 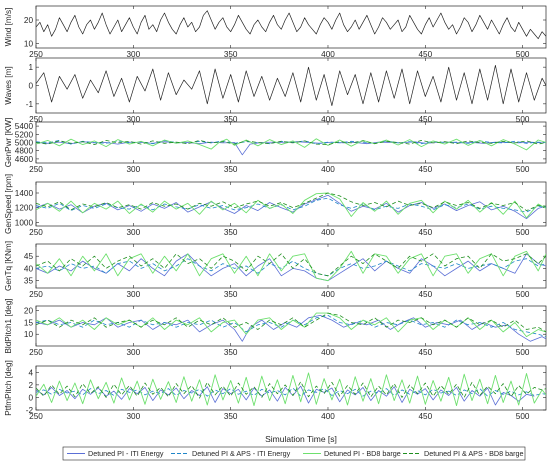 I want to click on y-tick-label: 1, so click(x=30, y=67).